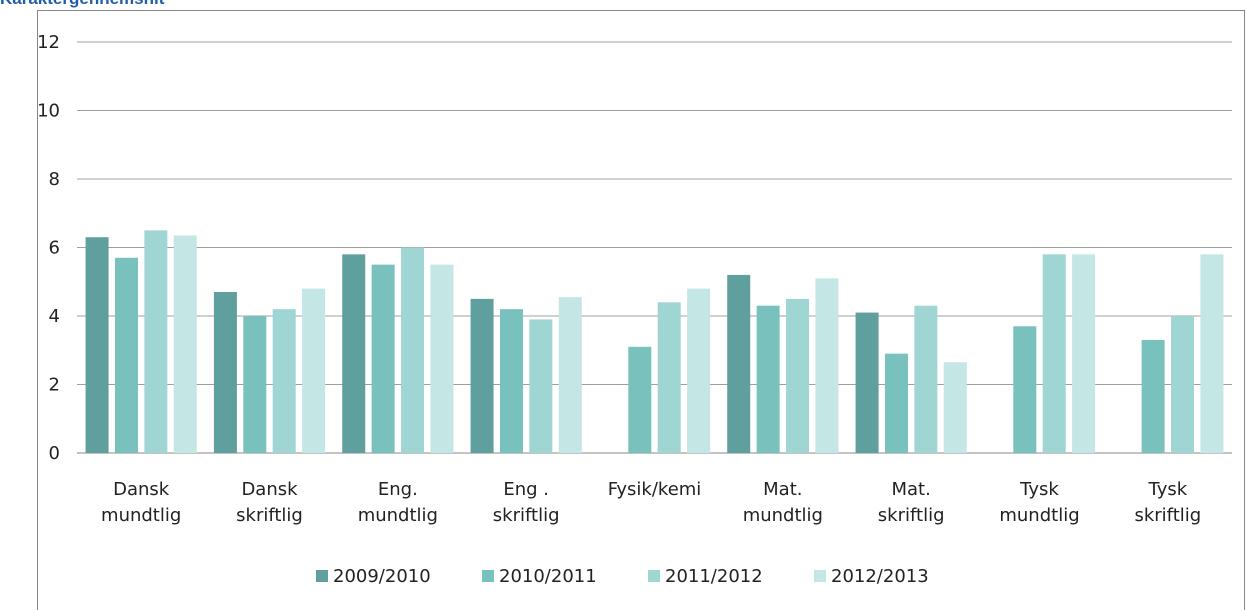  Describe the element at coordinates (880, 576) in the screenshot. I see `legend-label: 2012/2013` at that location.